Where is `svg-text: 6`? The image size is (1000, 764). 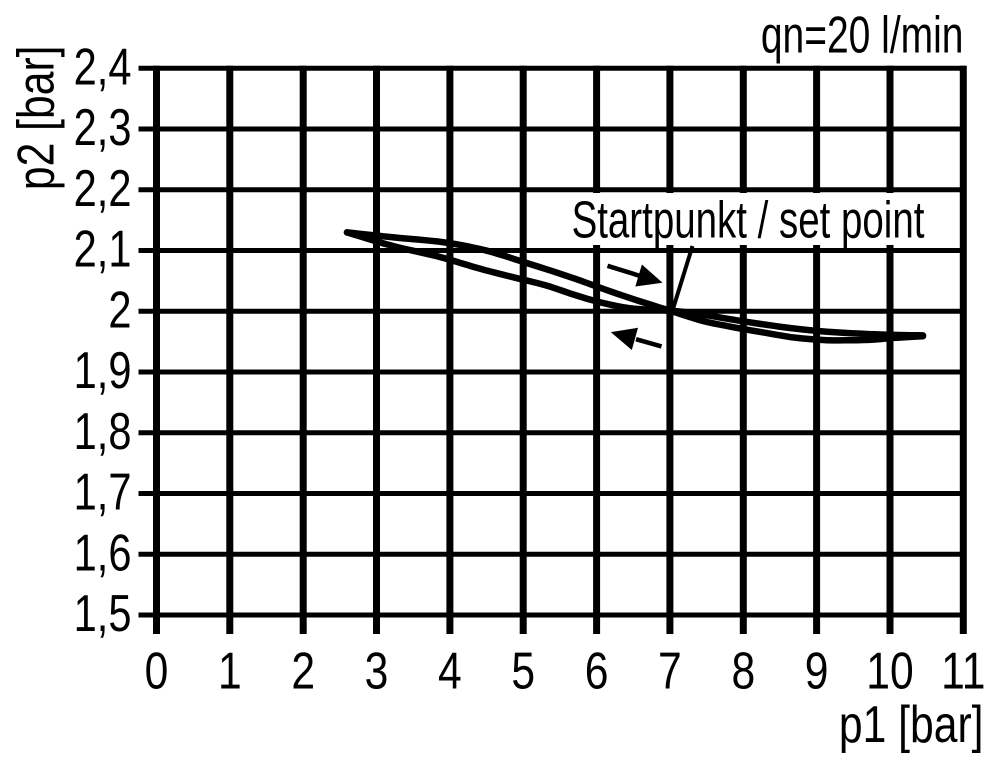 svg-text: 6 is located at coordinates (597, 672).